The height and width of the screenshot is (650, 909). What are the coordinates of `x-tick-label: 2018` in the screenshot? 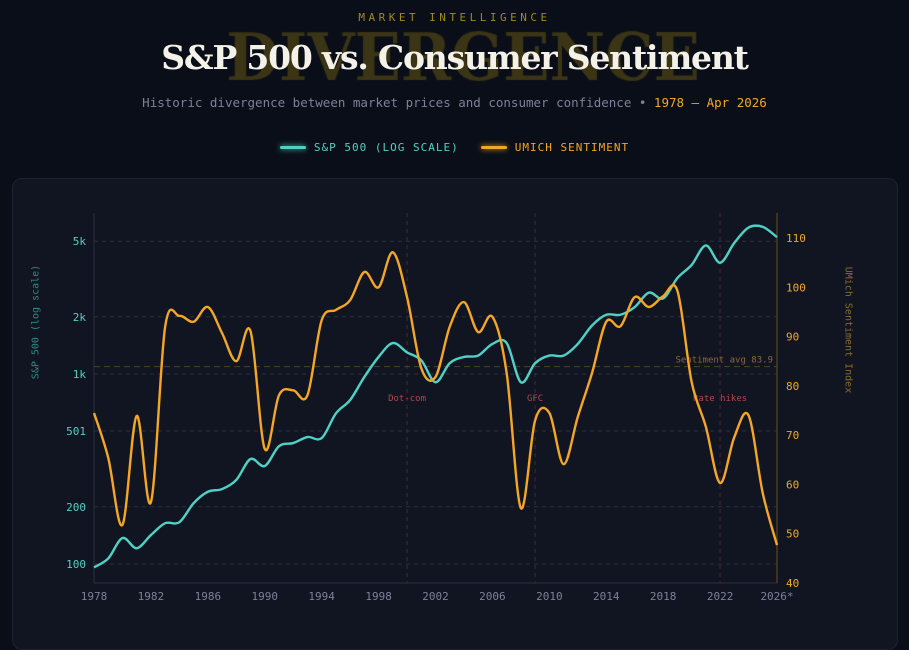 It's located at (663, 596).